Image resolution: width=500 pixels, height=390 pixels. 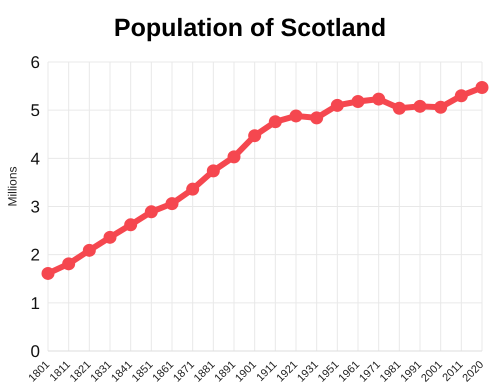 I want to click on y-tick-label: 2, so click(x=35, y=255).